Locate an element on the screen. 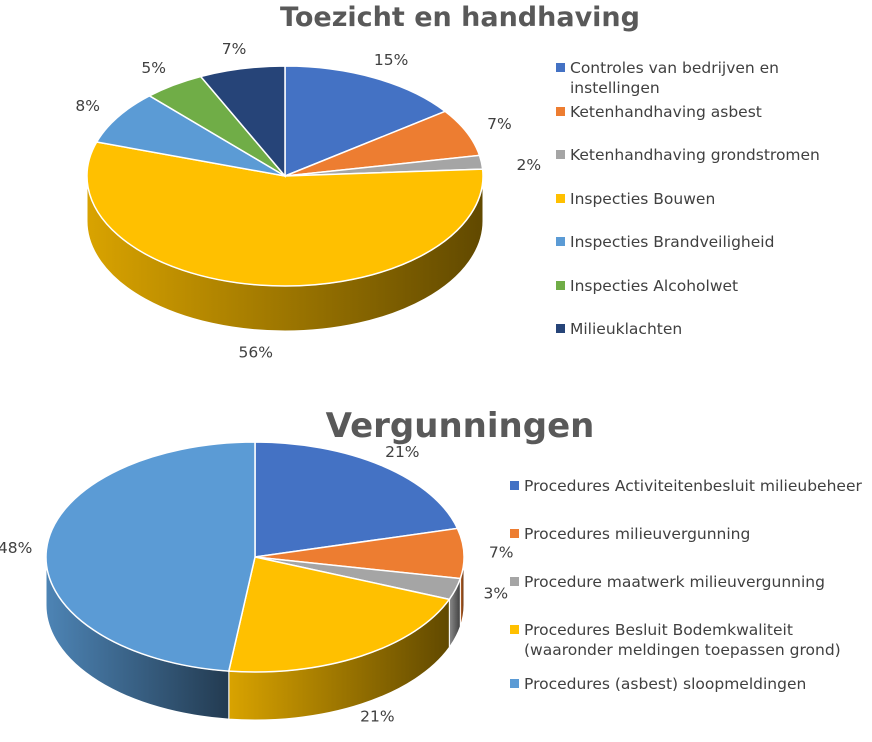 The width and height of the screenshot is (872, 742). data-label: 2% is located at coordinates (529, 165).